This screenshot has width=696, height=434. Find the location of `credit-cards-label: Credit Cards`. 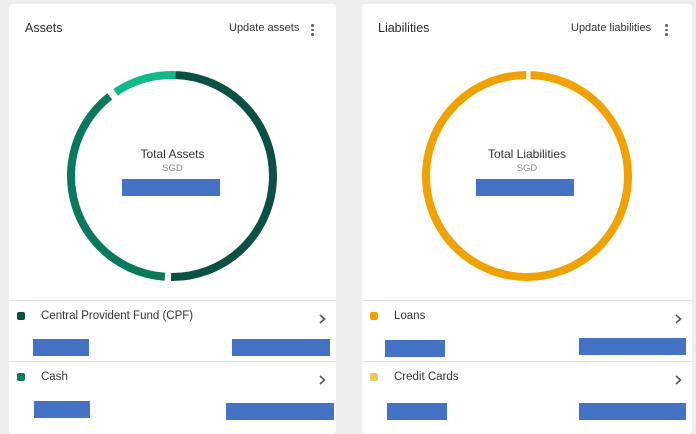

credit-cards-label: Credit Cards is located at coordinates (426, 377).